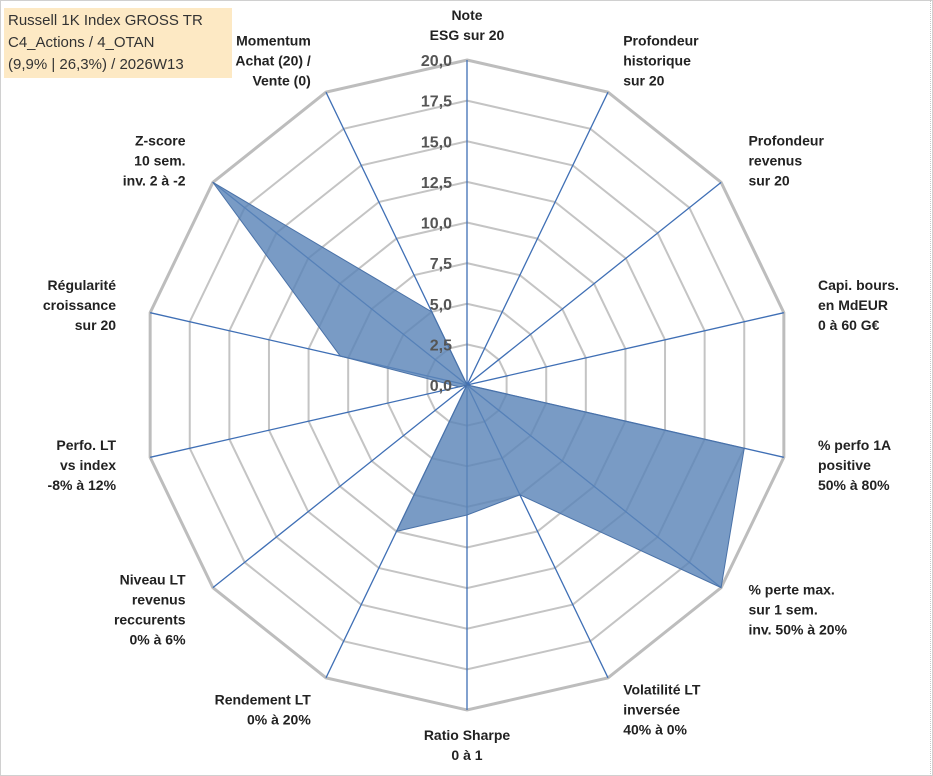  I want to click on tick-label: 20,0, so click(436, 61).